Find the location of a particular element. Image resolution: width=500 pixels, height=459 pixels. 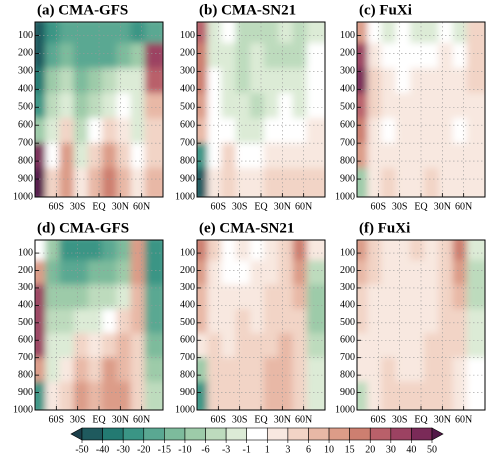

x-tick-label: 30N is located at coordinates (282, 206).